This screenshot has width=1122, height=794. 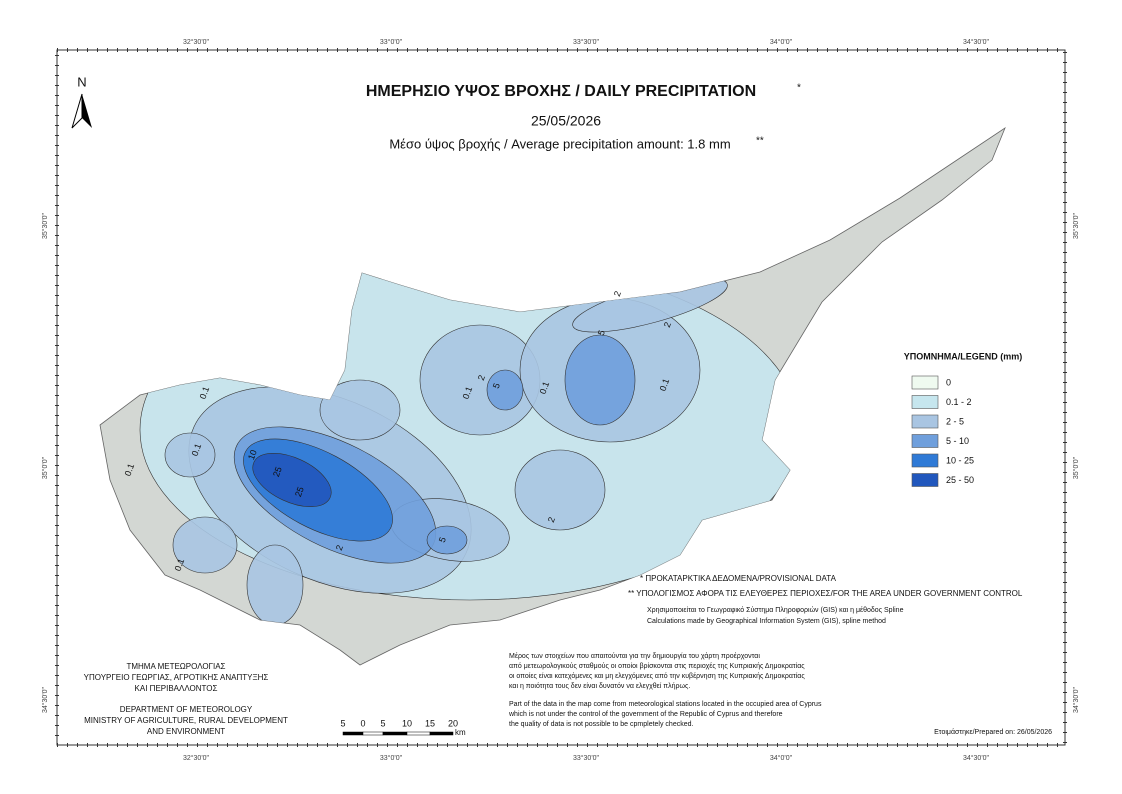 I want to click on north-arrow: N, so click(x=81, y=101).